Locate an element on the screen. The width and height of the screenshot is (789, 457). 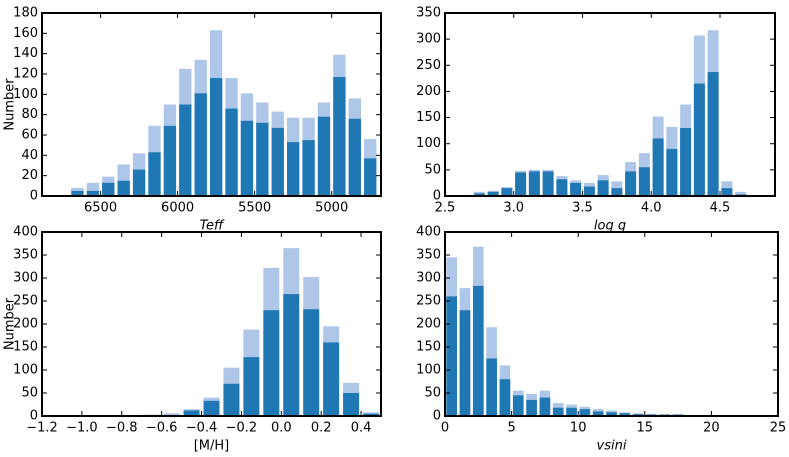
y-tick-label: 140 is located at coordinates (25, 53).